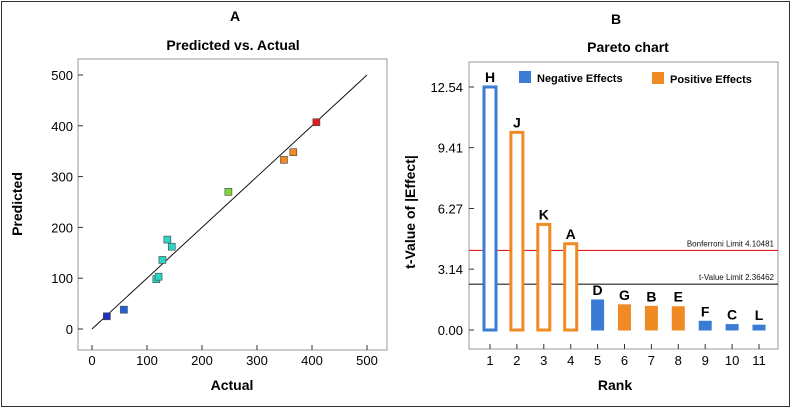 The width and height of the screenshot is (793, 410). Describe the element at coordinates (705, 360) in the screenshot. I see `panel-b-x-tick-label: 9` at that location.